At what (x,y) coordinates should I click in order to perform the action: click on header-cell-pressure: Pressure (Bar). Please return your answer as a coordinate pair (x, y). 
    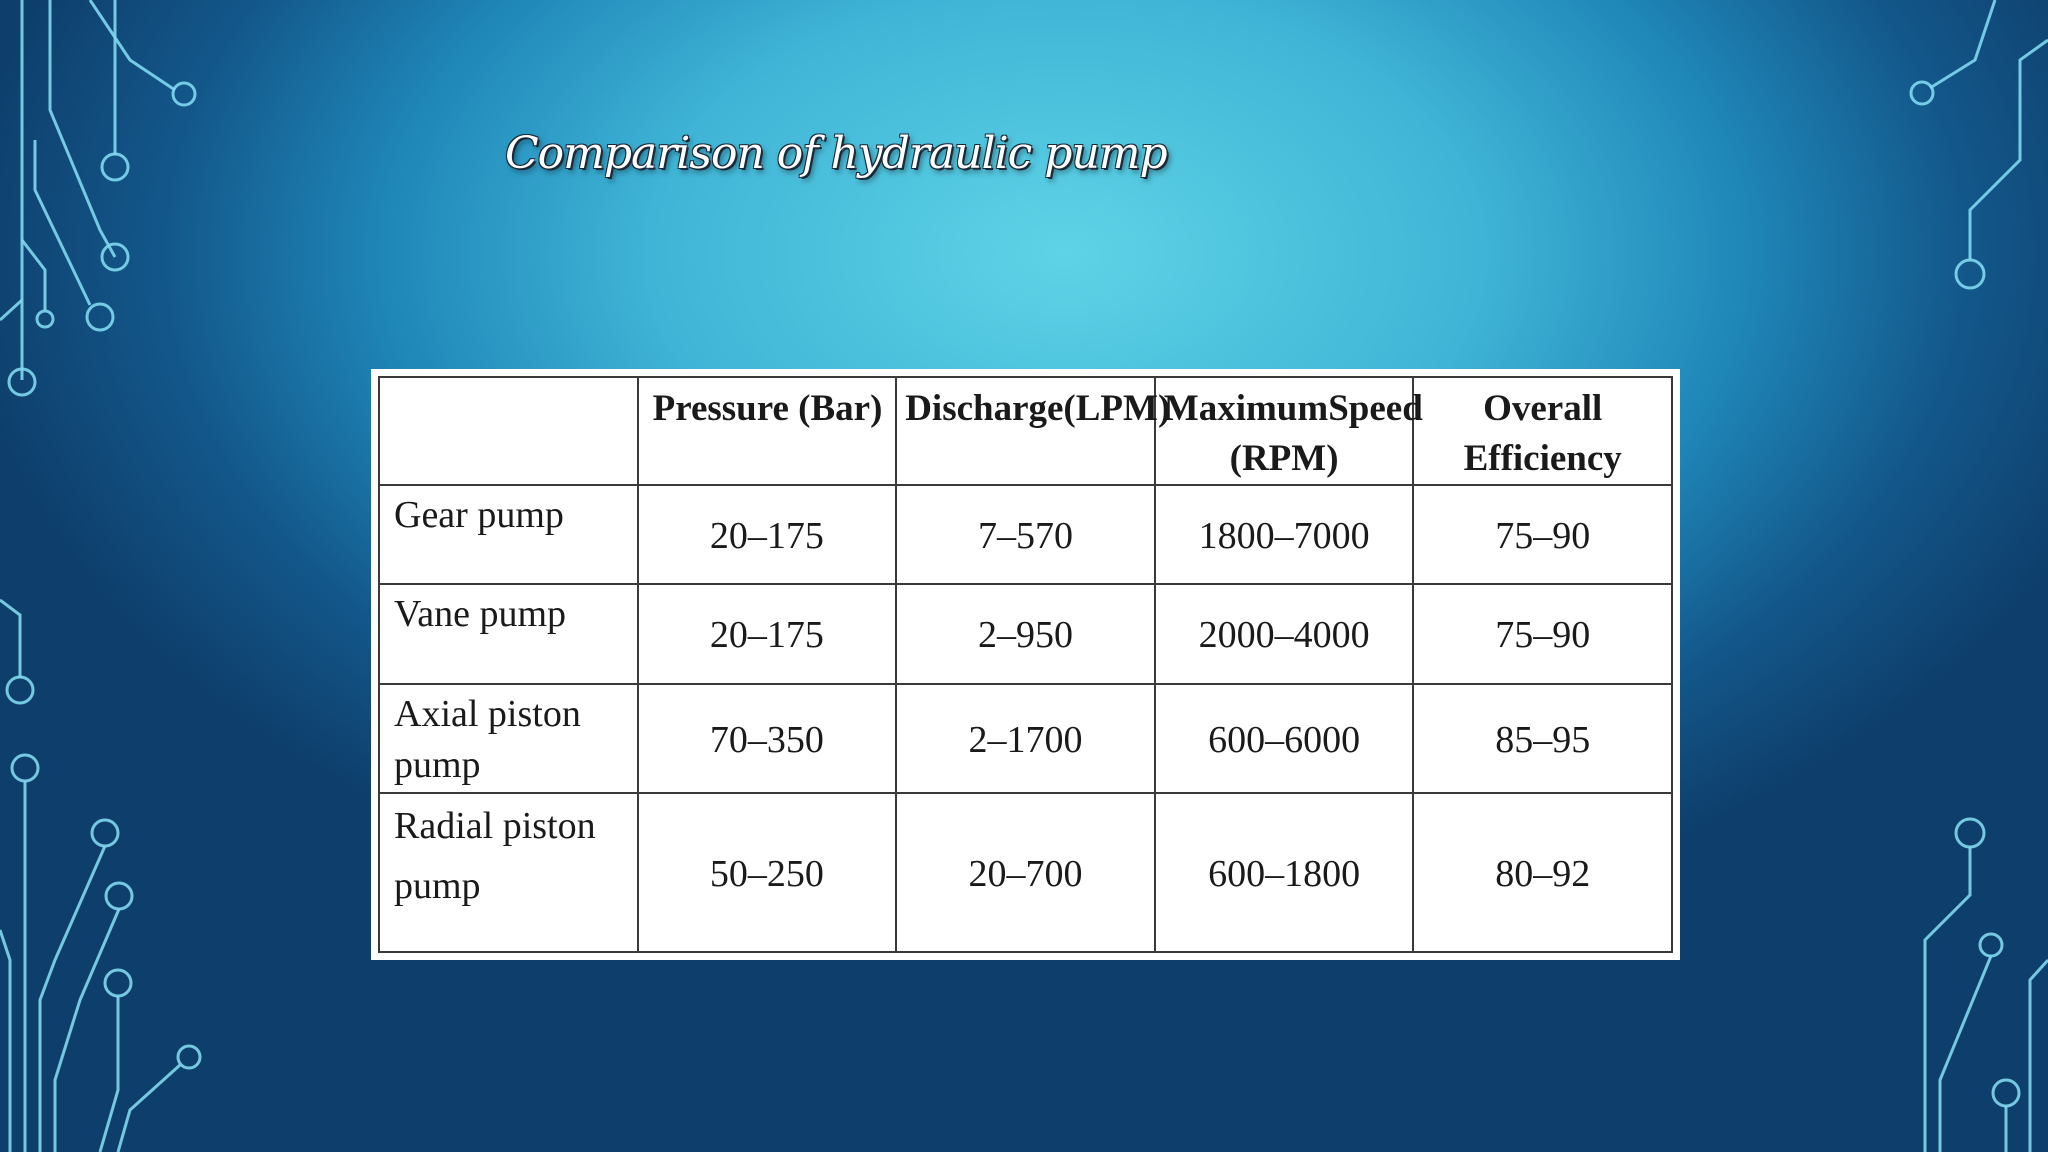
    Looking at the image, I should click on (767, 431).